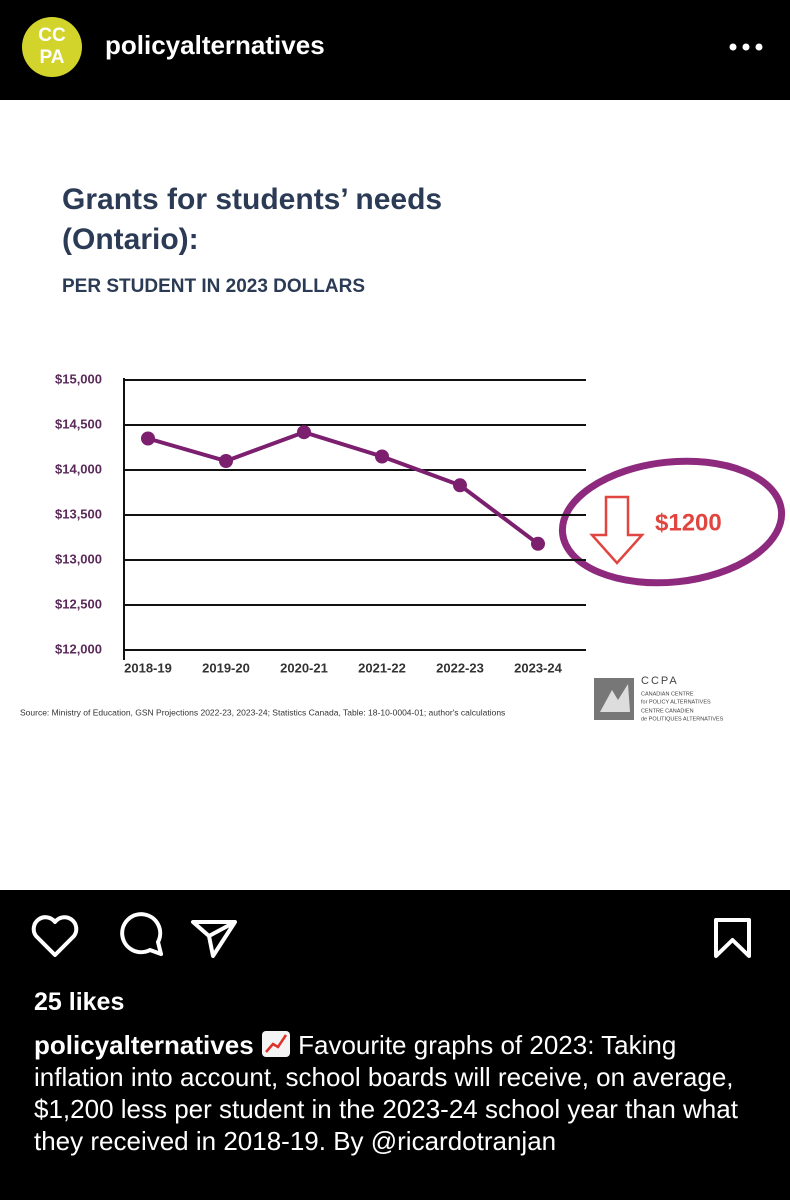 This screenshot has height=1200, width=790. I want to click on more-button, so click(746, 47).